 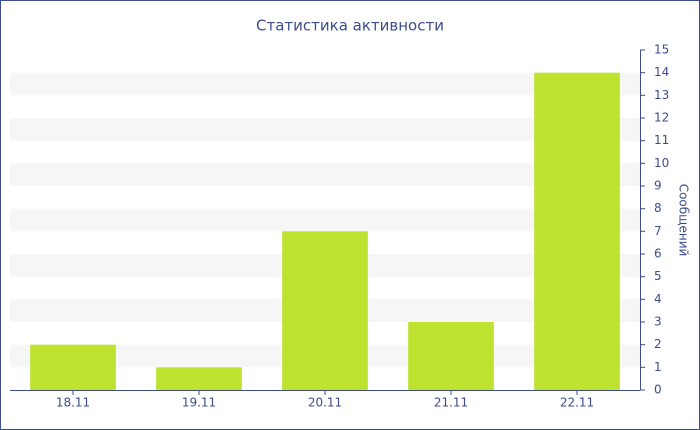 What do you see at coordinates (451, 403) in the screenshot?
I see `x-tick-label: 21.11` at bounding box center [451, 403].